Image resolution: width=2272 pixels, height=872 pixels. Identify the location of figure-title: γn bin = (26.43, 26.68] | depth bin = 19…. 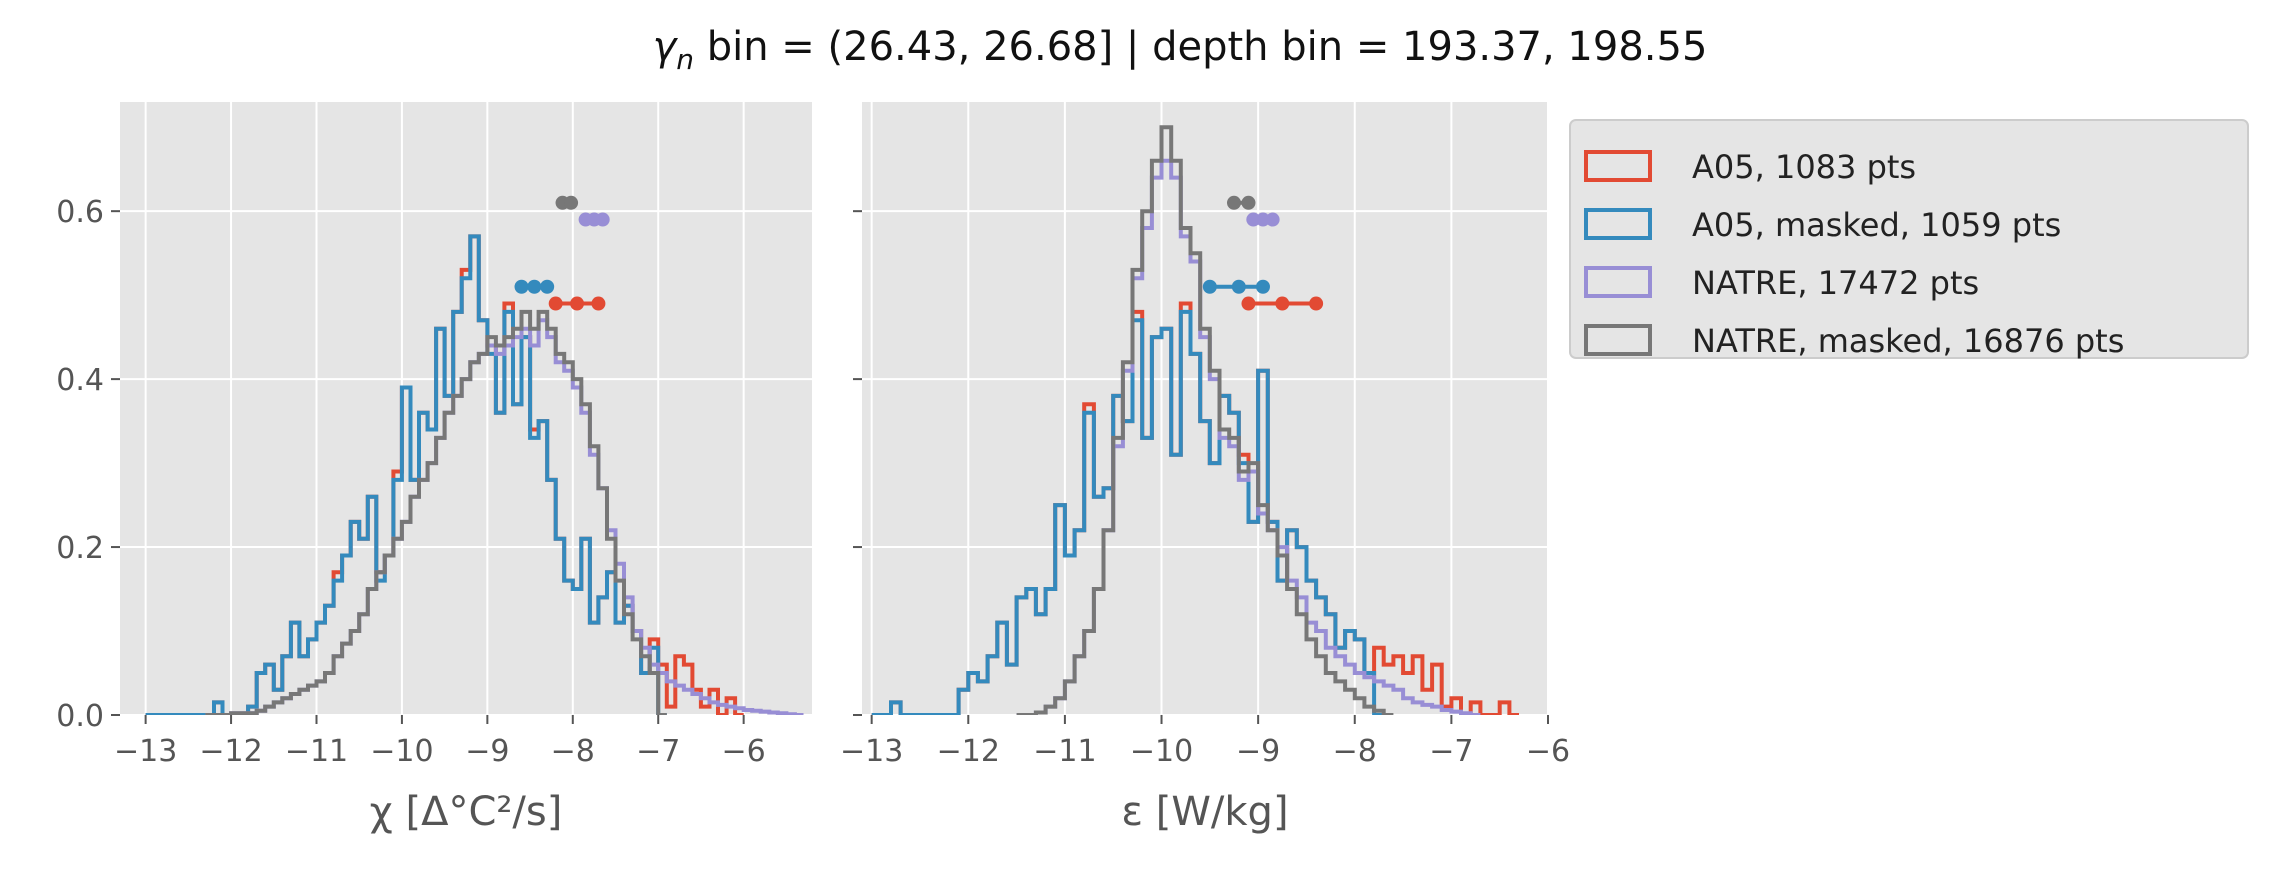
(1180, 50).